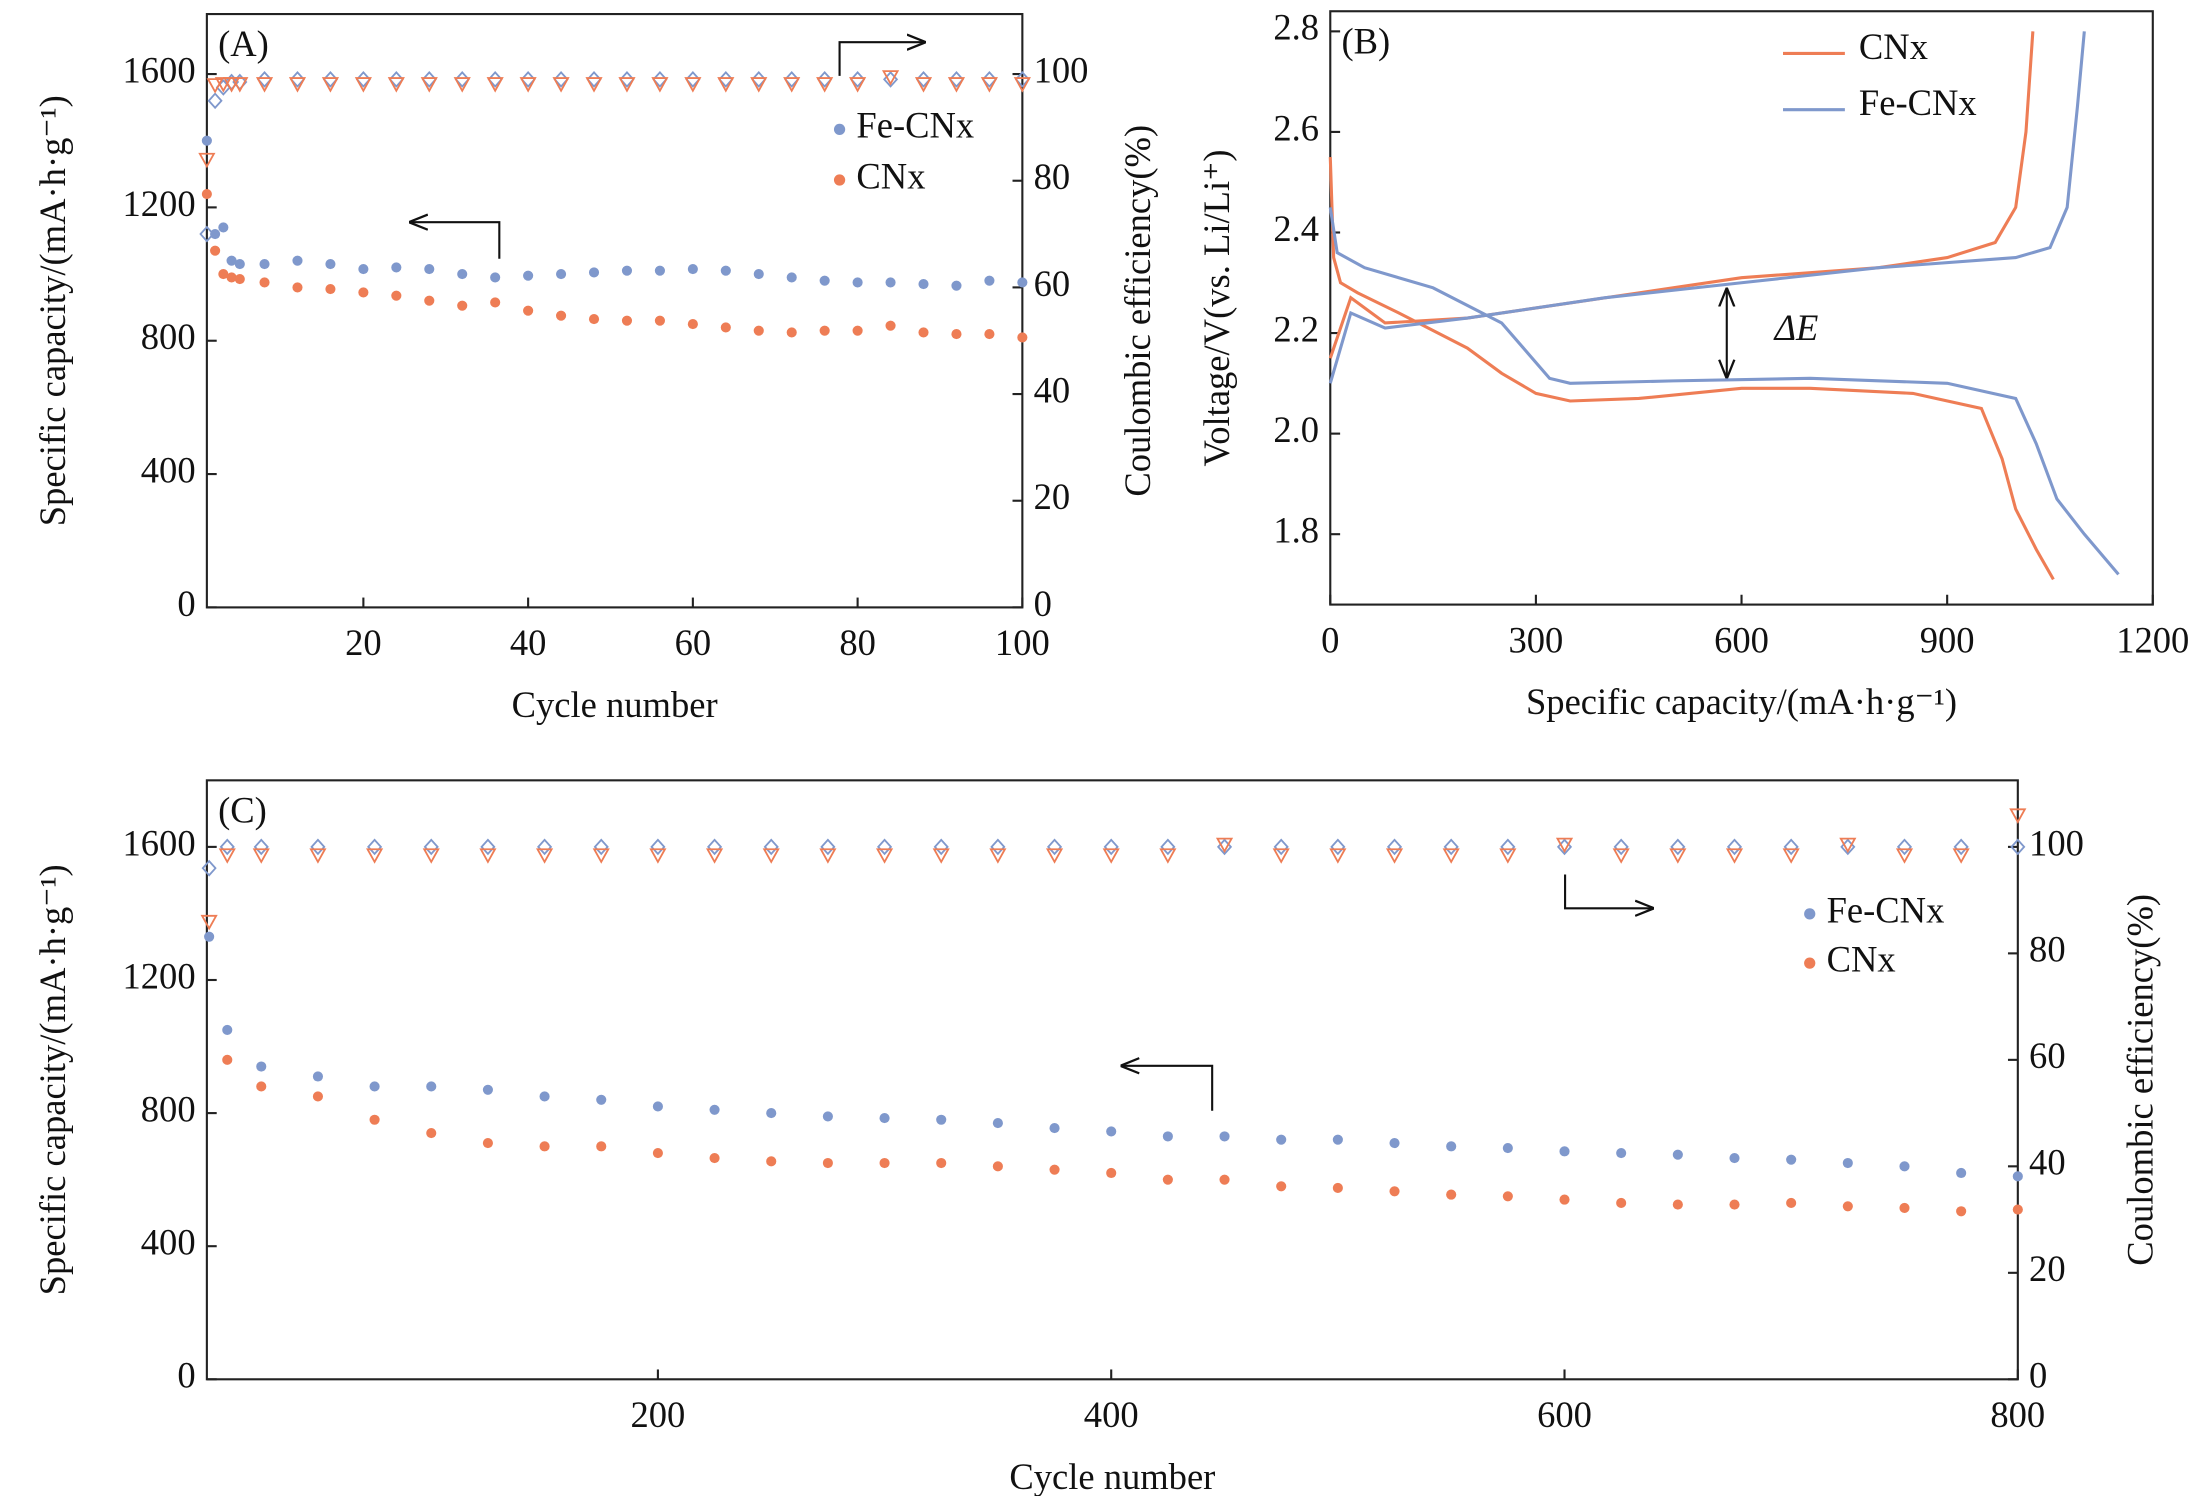  What do you see at coordinates (186, 1375) in the screenshot?
I see `y-tick-label: 0` at bounding box center [186, 1375].